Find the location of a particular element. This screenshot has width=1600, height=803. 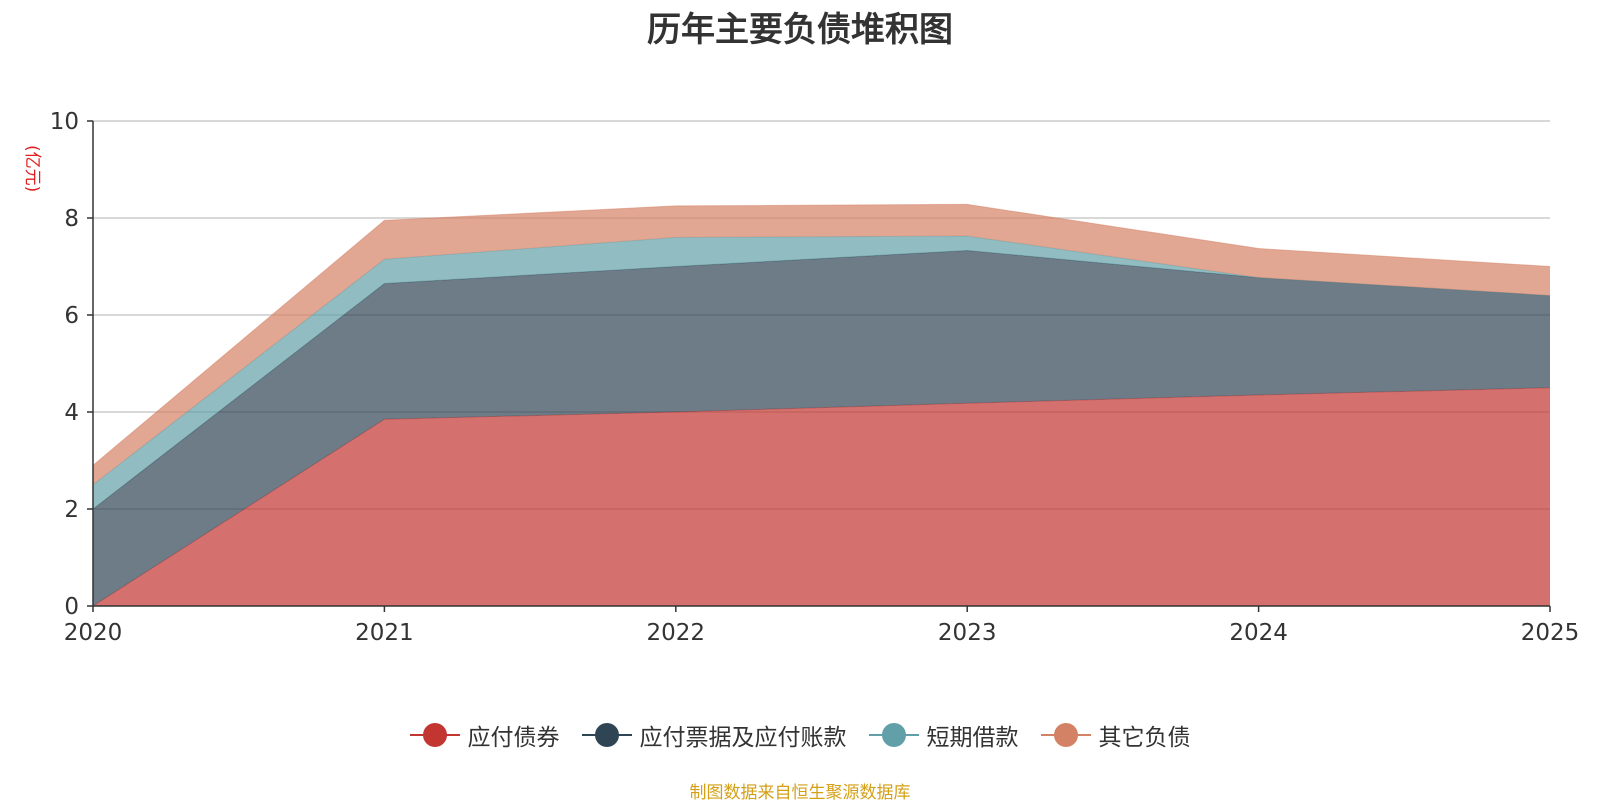

x-tick-label: 2021 is located at coordinates (384, 633).